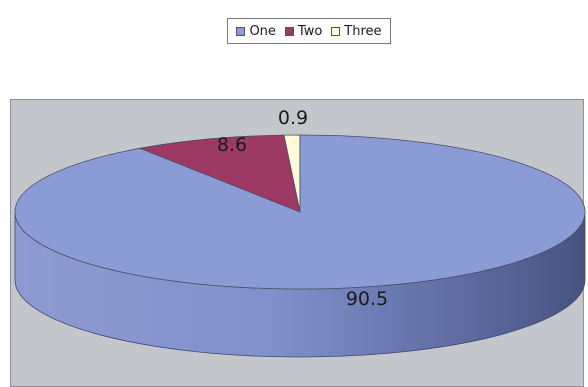 The height and width of the screenshot is (387, 588). What do you see at coordinates (241, 31) in the screenshot?
I see `legend-swatch-one` at bounding box center [241, 31].